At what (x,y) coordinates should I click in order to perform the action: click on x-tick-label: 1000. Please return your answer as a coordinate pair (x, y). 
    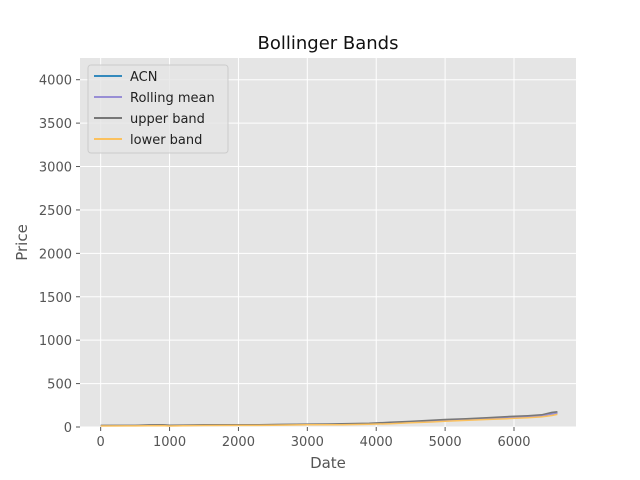
    Looking at the image, I should click on (169, 442).